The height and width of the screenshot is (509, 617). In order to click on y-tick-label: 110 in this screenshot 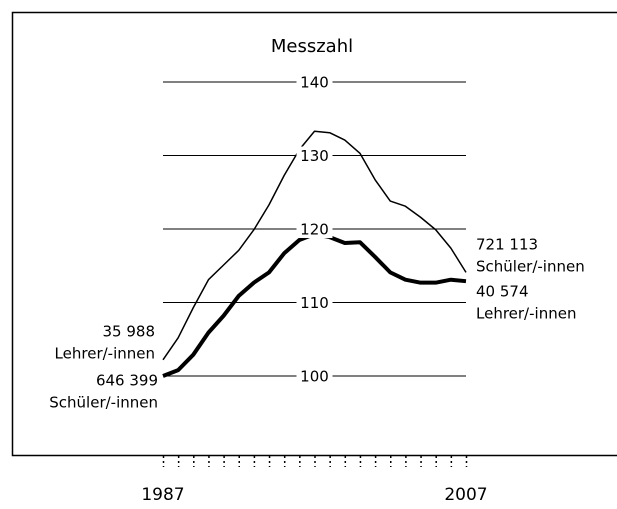, I will do `click(314, 303)`.